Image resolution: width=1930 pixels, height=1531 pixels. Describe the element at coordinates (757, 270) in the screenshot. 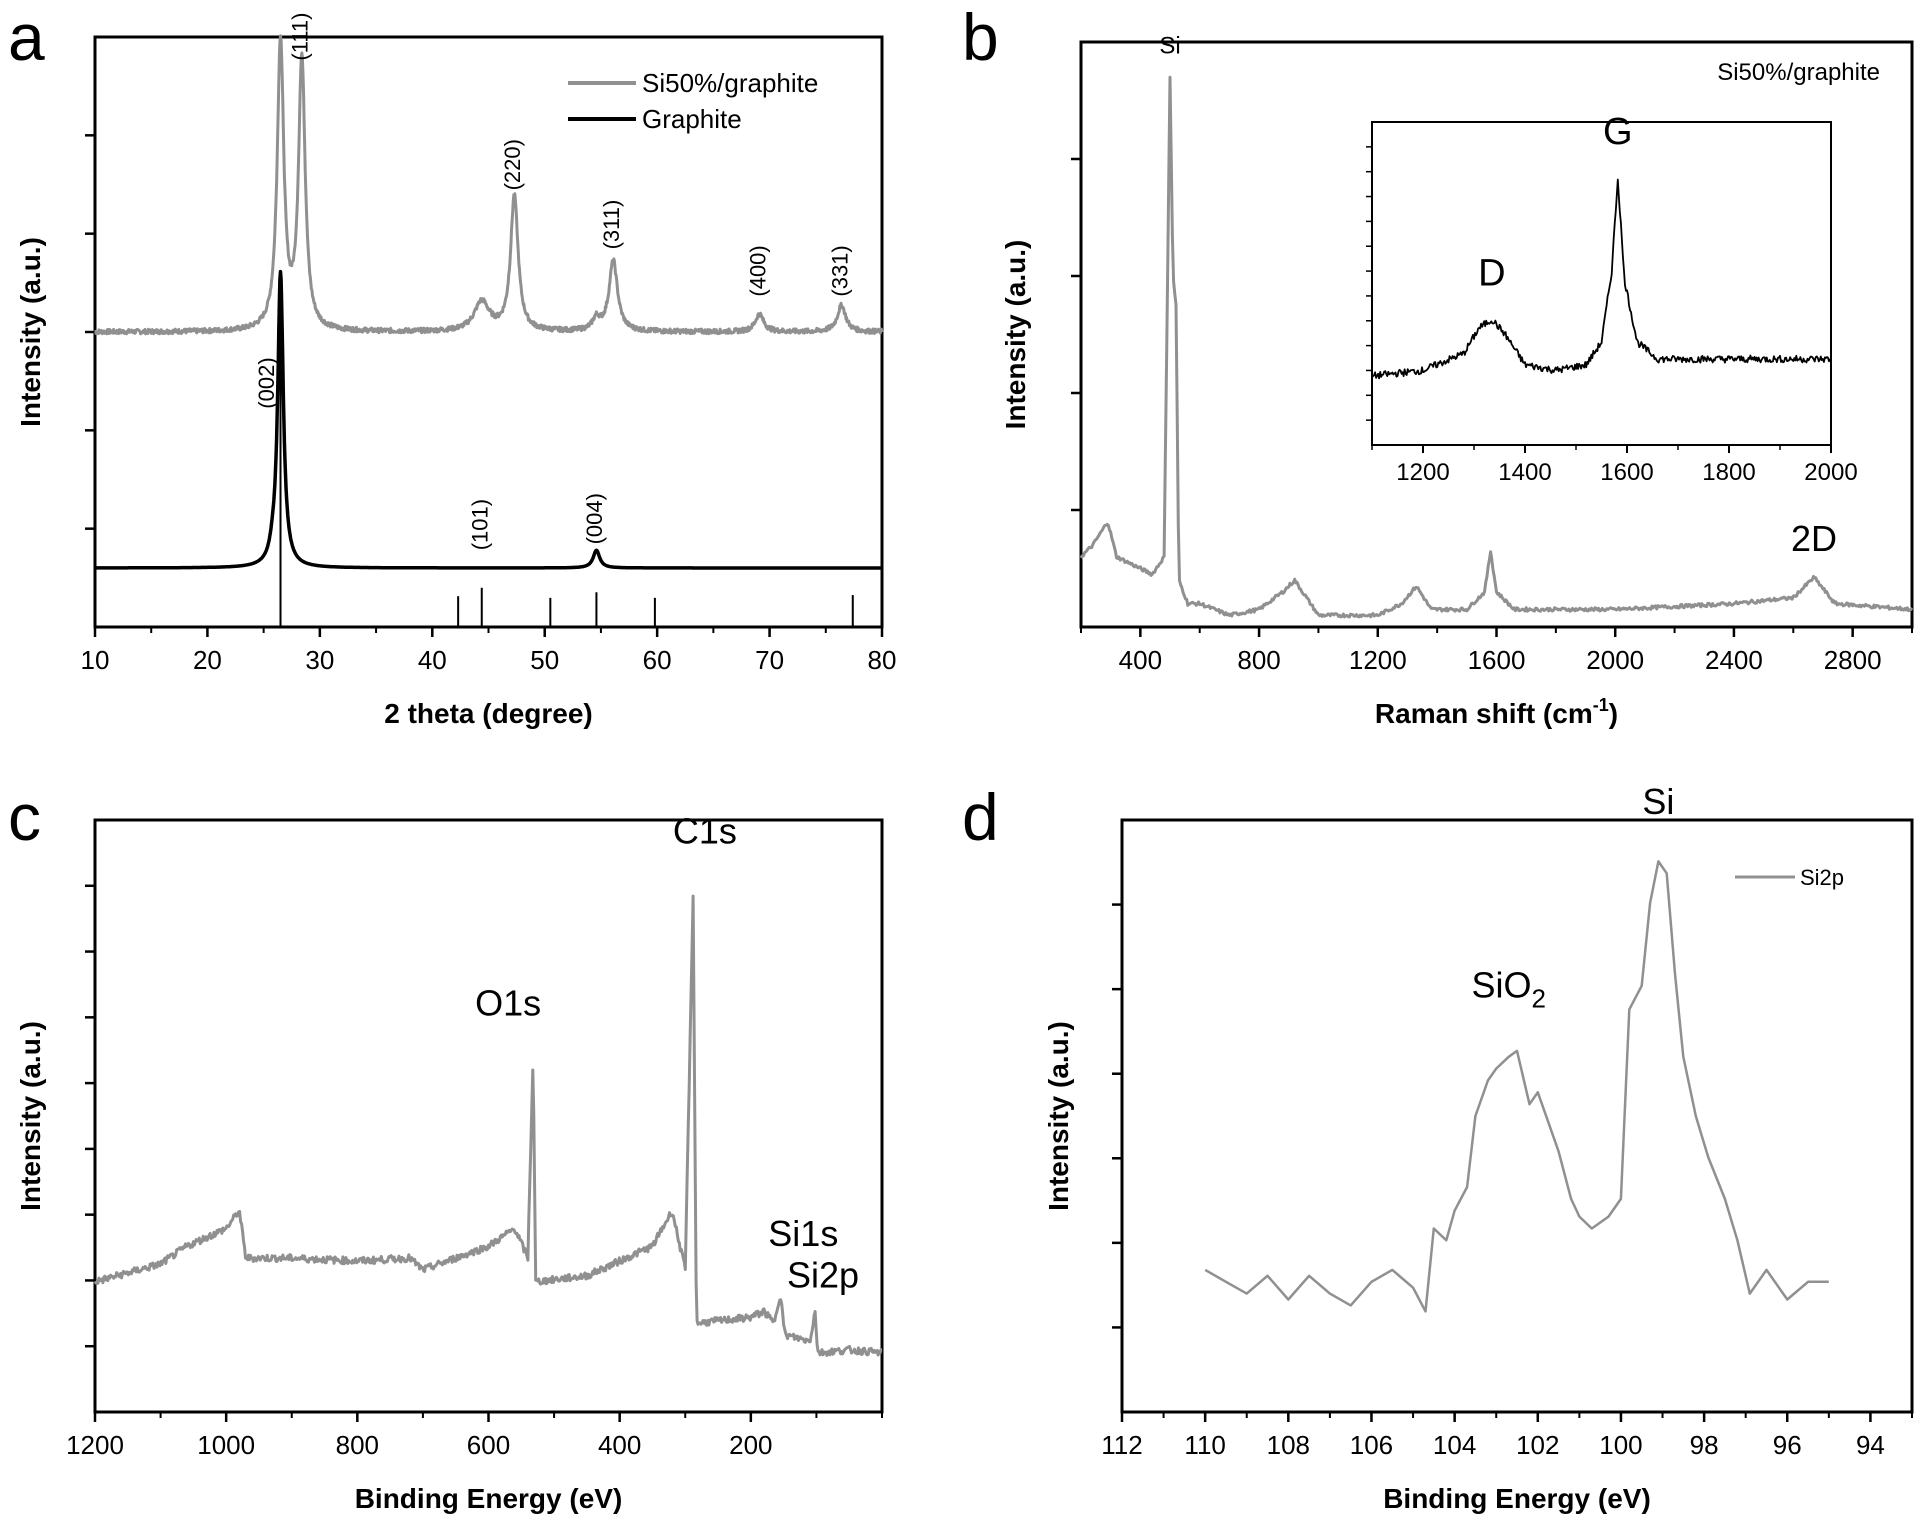

I see `peak-label: (400)` at that location.